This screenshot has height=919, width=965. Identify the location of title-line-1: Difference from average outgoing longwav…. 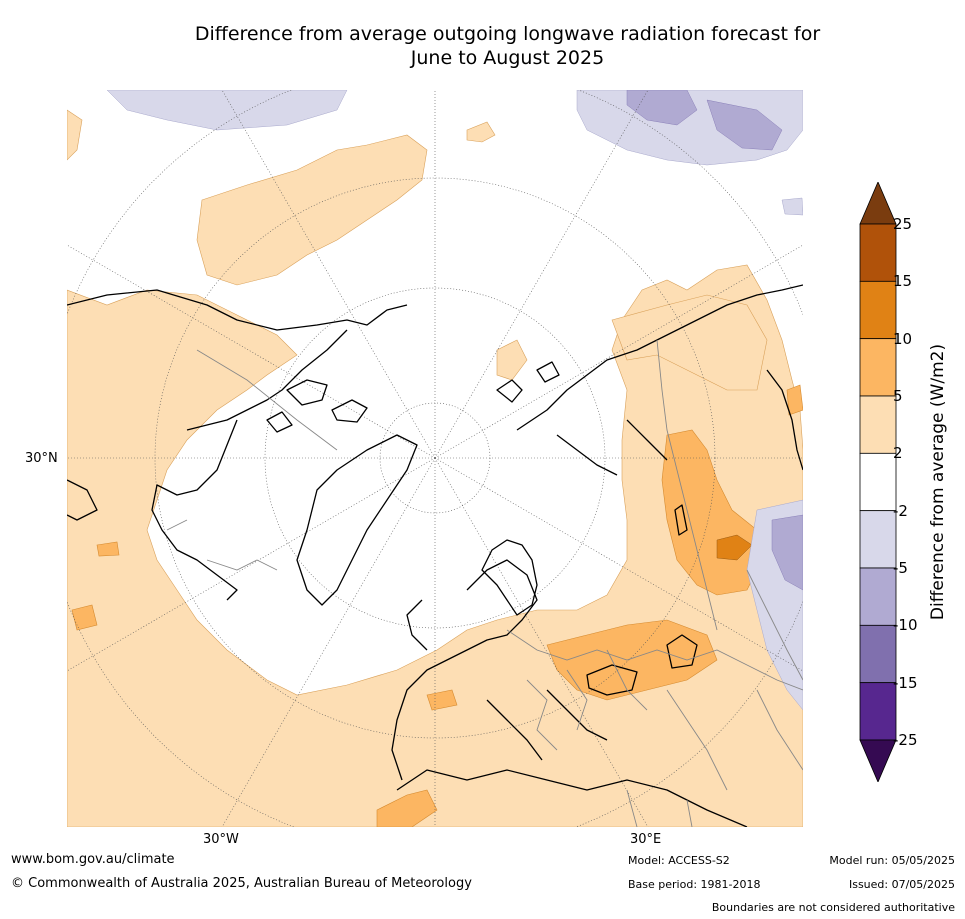
(507, 34).